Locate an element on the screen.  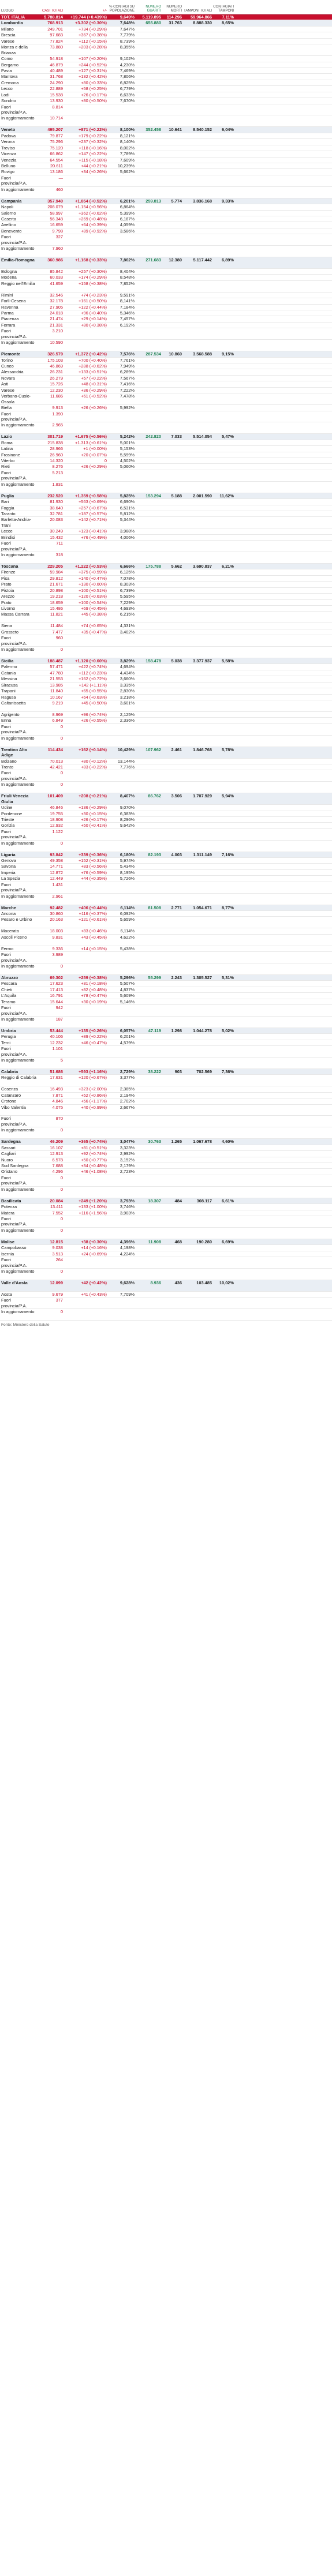
province-delta: +89 (+0.92%) is located at coordinates (94, 231).